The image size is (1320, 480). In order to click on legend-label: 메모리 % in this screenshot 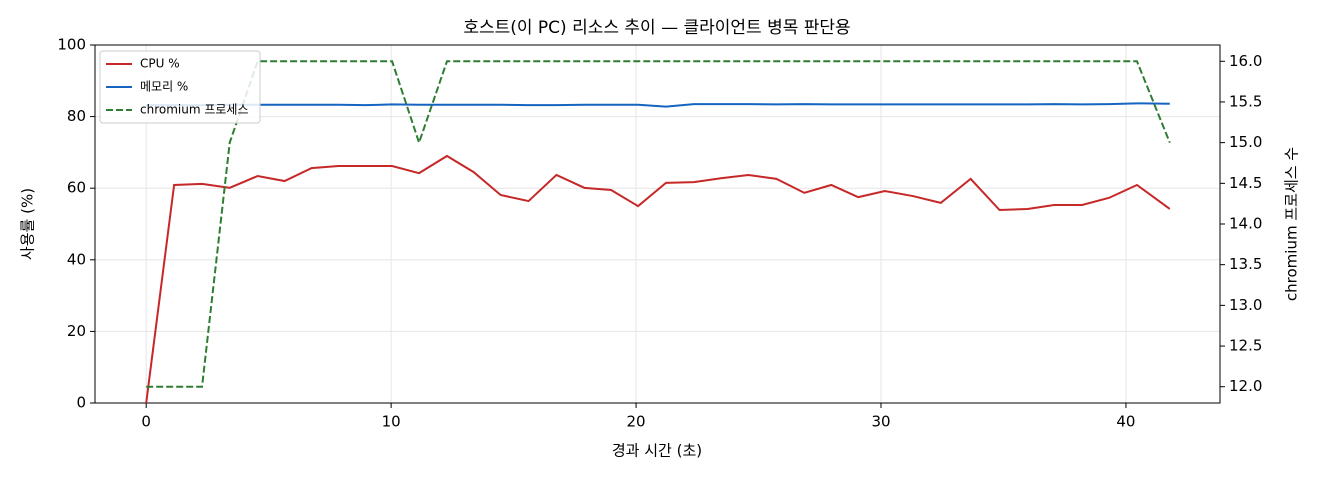, I will do `click(164, 87)`.